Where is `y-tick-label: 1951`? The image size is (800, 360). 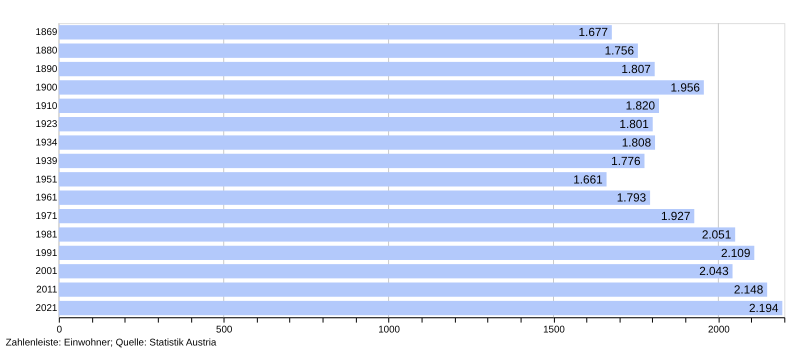 y-tick-label: 1951 is located at coordinates (47, 180).